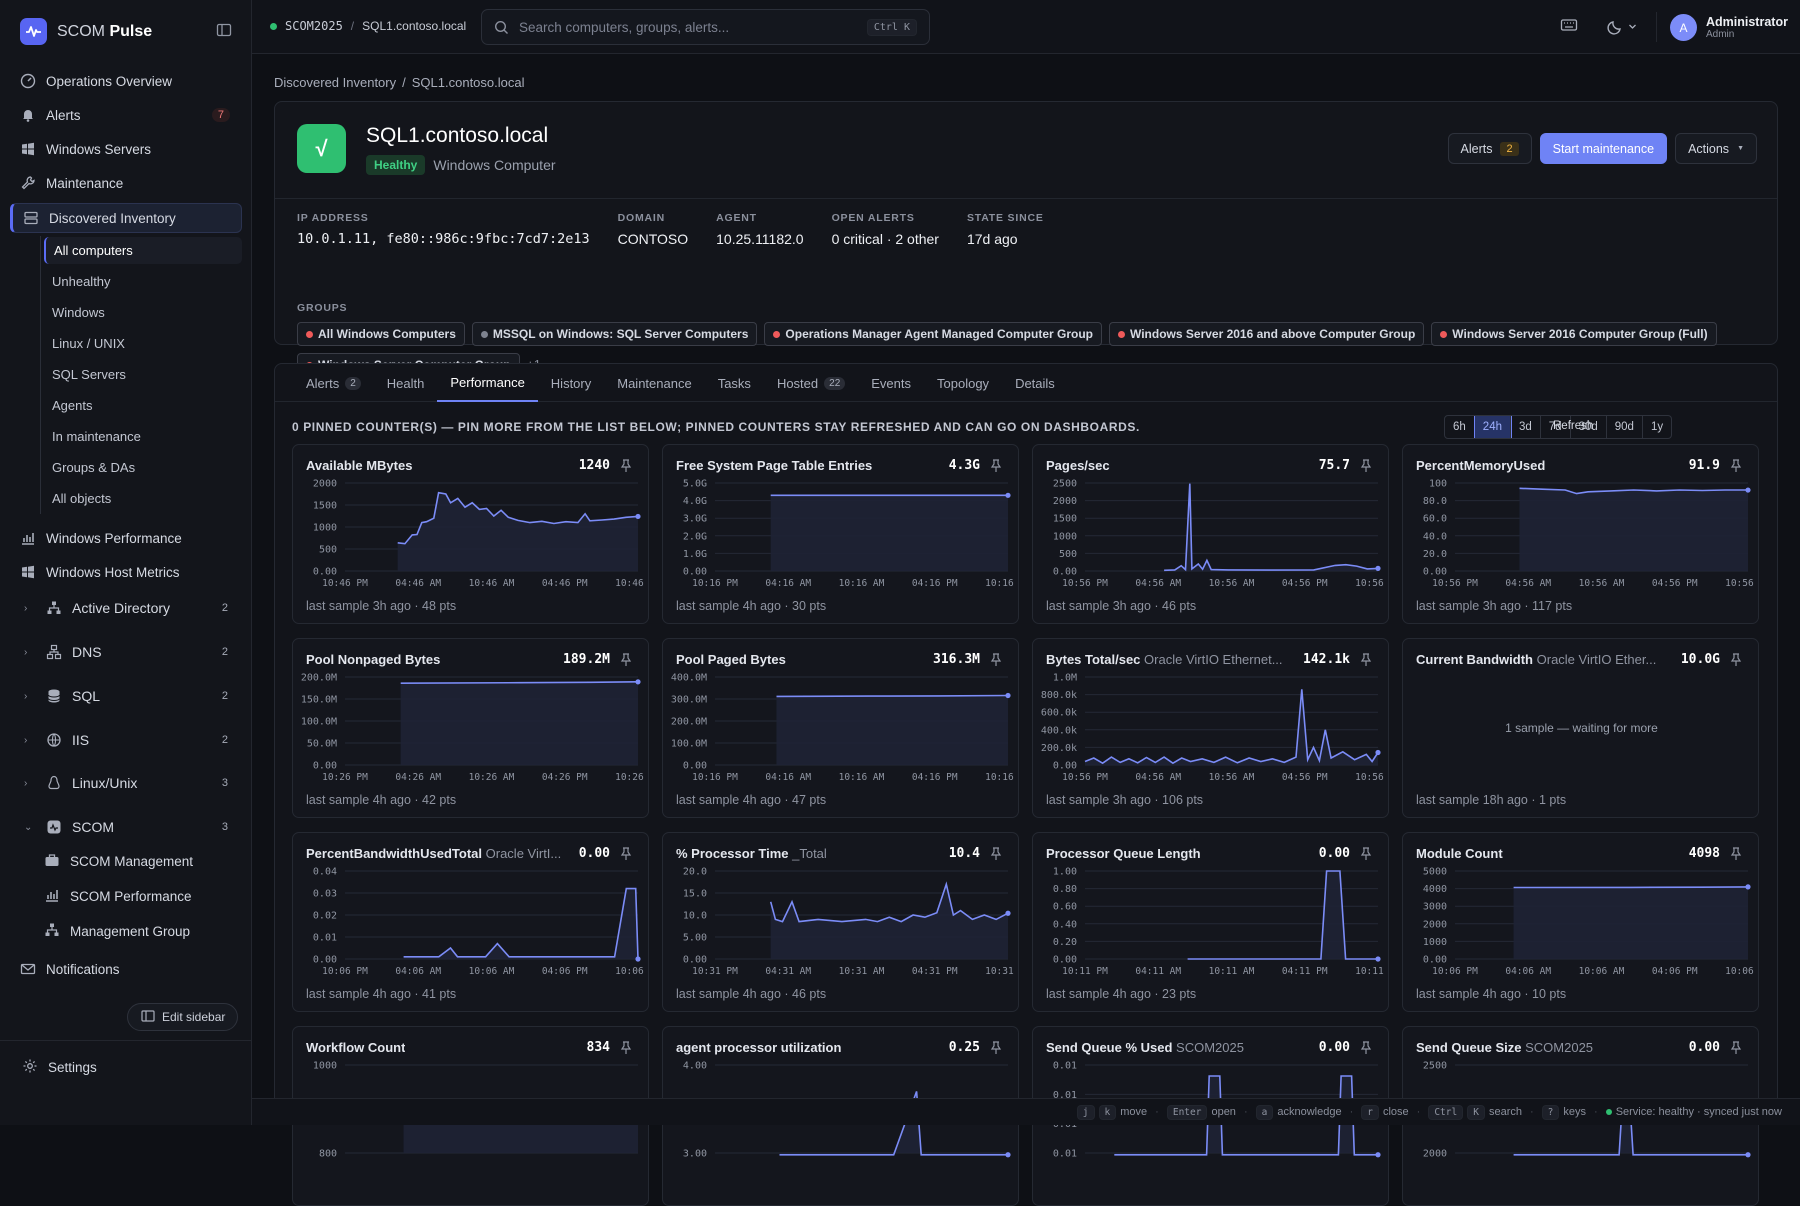 This screenshot has height=1206, width=1800. I want to click on sidebar-item-windows-servers: Windows Servers, so click(126, 149).